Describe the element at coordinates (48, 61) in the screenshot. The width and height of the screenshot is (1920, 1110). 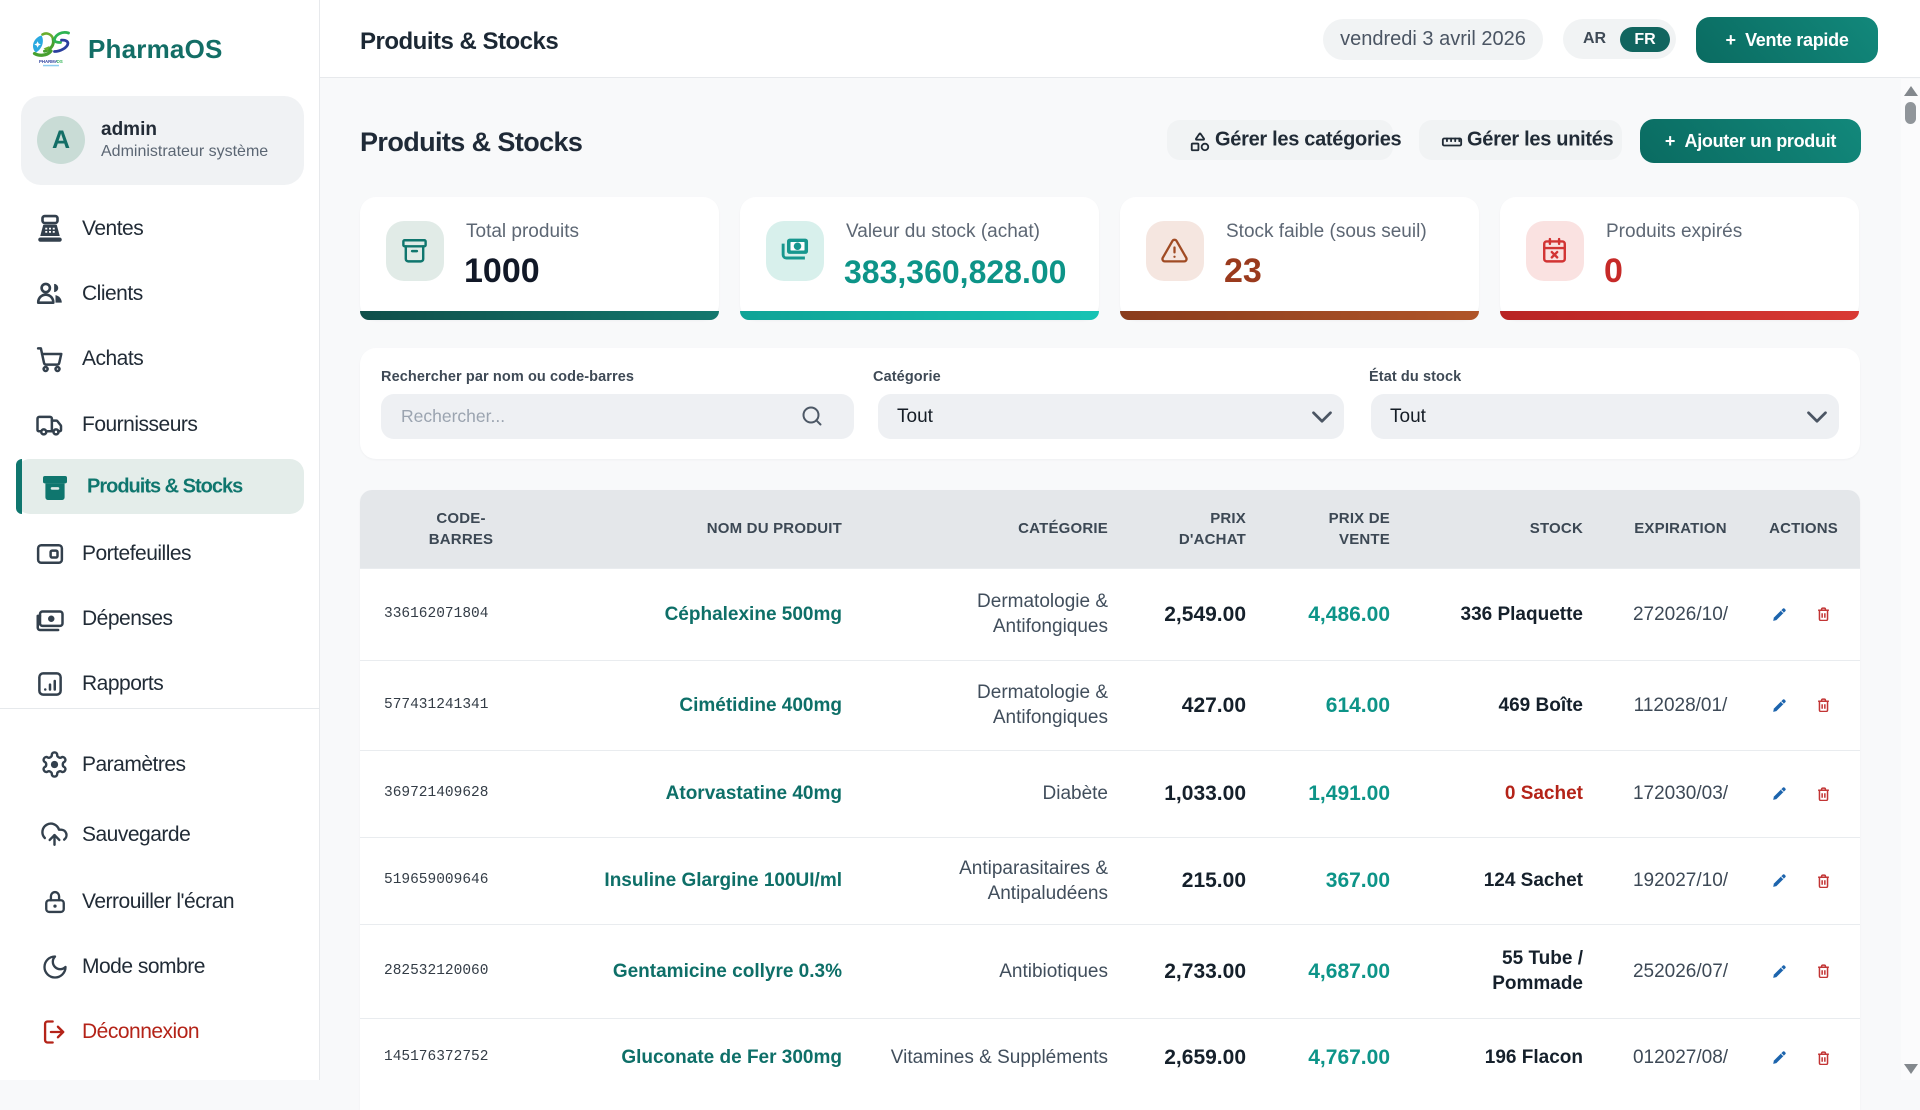
I see `svg-text: PHARMA` at that location.